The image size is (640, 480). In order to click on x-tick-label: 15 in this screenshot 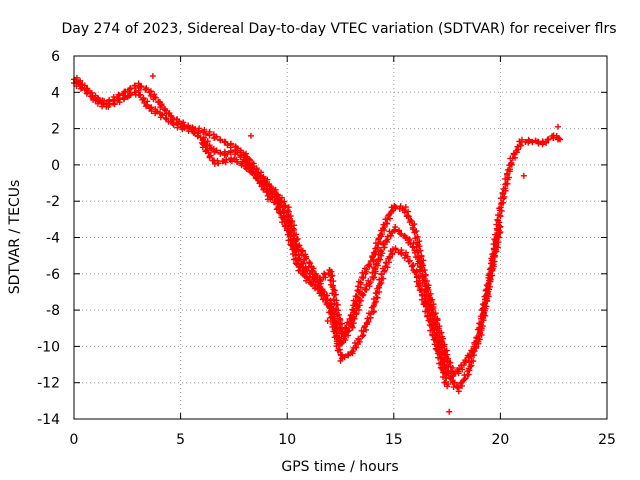, I will do `click(394, 440)`.